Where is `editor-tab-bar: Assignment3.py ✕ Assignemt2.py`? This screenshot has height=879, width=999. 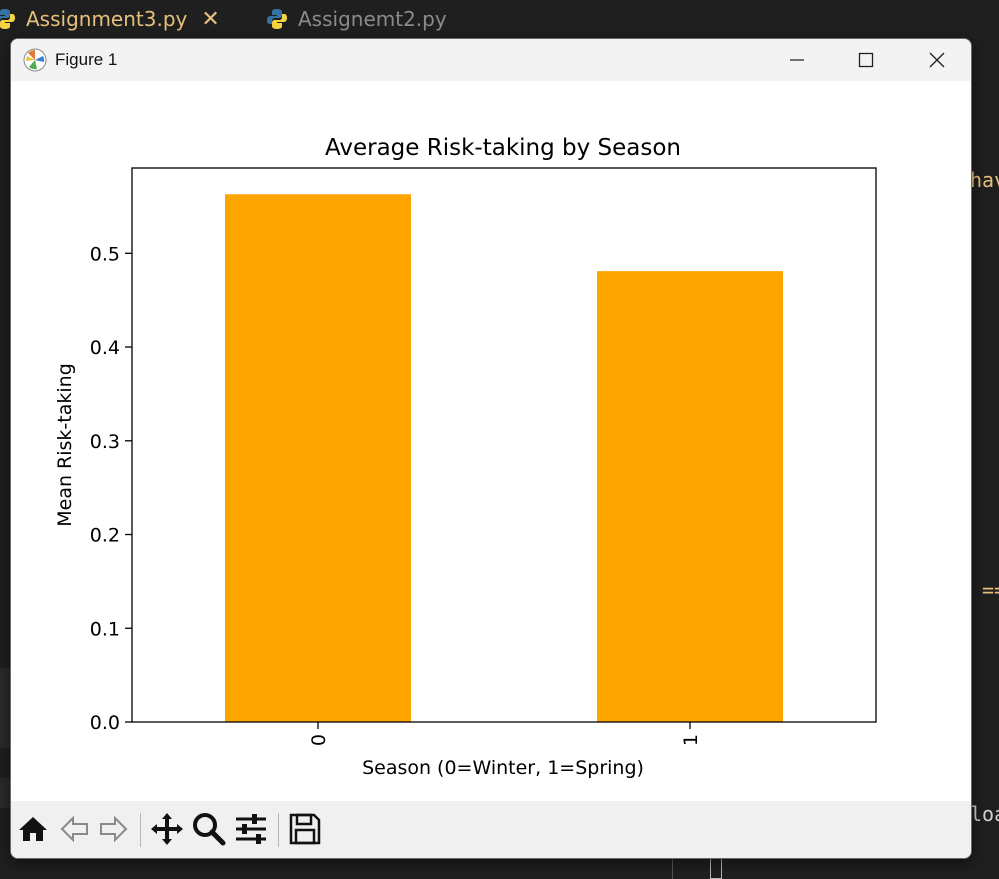
editor-tab-bar: Assignment3.py ✕ Assignemt2.py is located at coordinates (499, 19).